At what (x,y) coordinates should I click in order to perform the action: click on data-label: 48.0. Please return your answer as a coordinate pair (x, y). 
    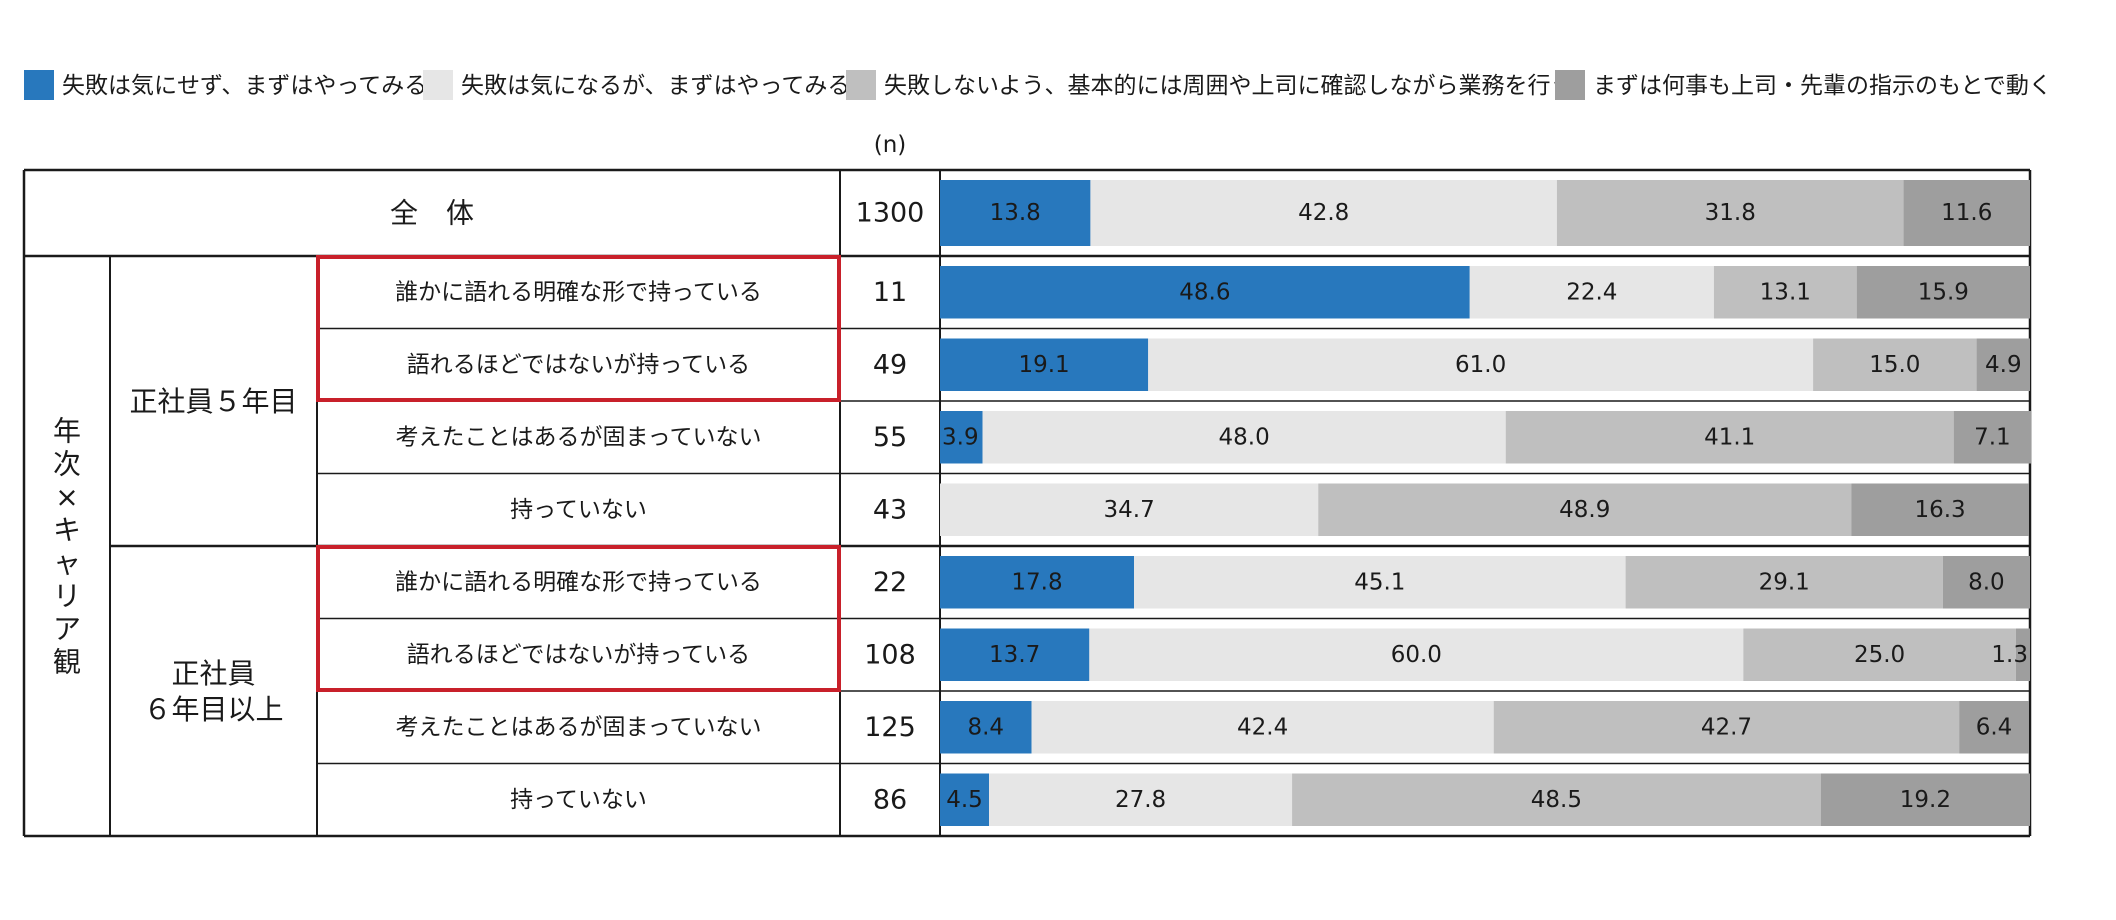
    Looking at the image, I should click on (1244, 437).